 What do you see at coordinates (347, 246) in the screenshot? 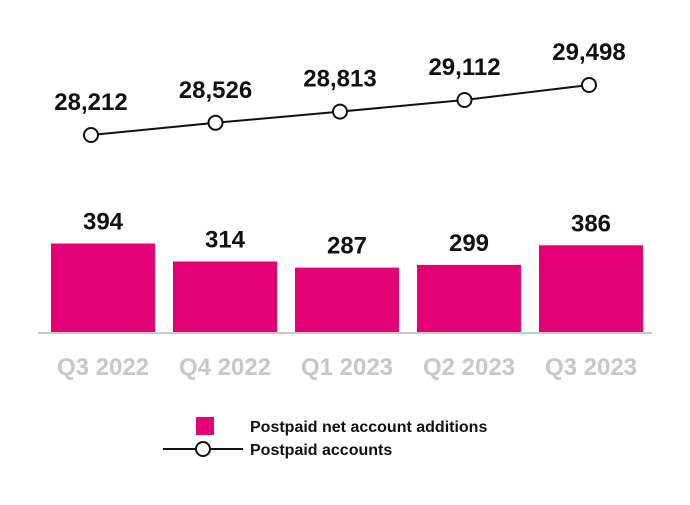
I see `bar-value-label: 287` at bounding box center [347, 246].